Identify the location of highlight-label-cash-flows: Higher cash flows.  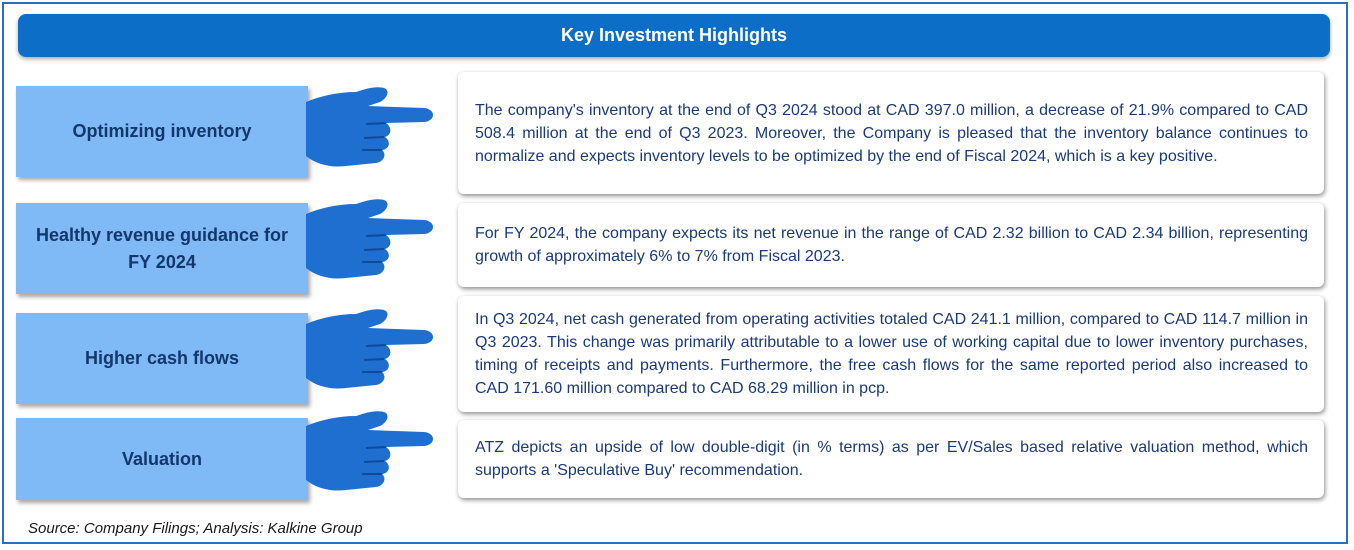
(162, 358).